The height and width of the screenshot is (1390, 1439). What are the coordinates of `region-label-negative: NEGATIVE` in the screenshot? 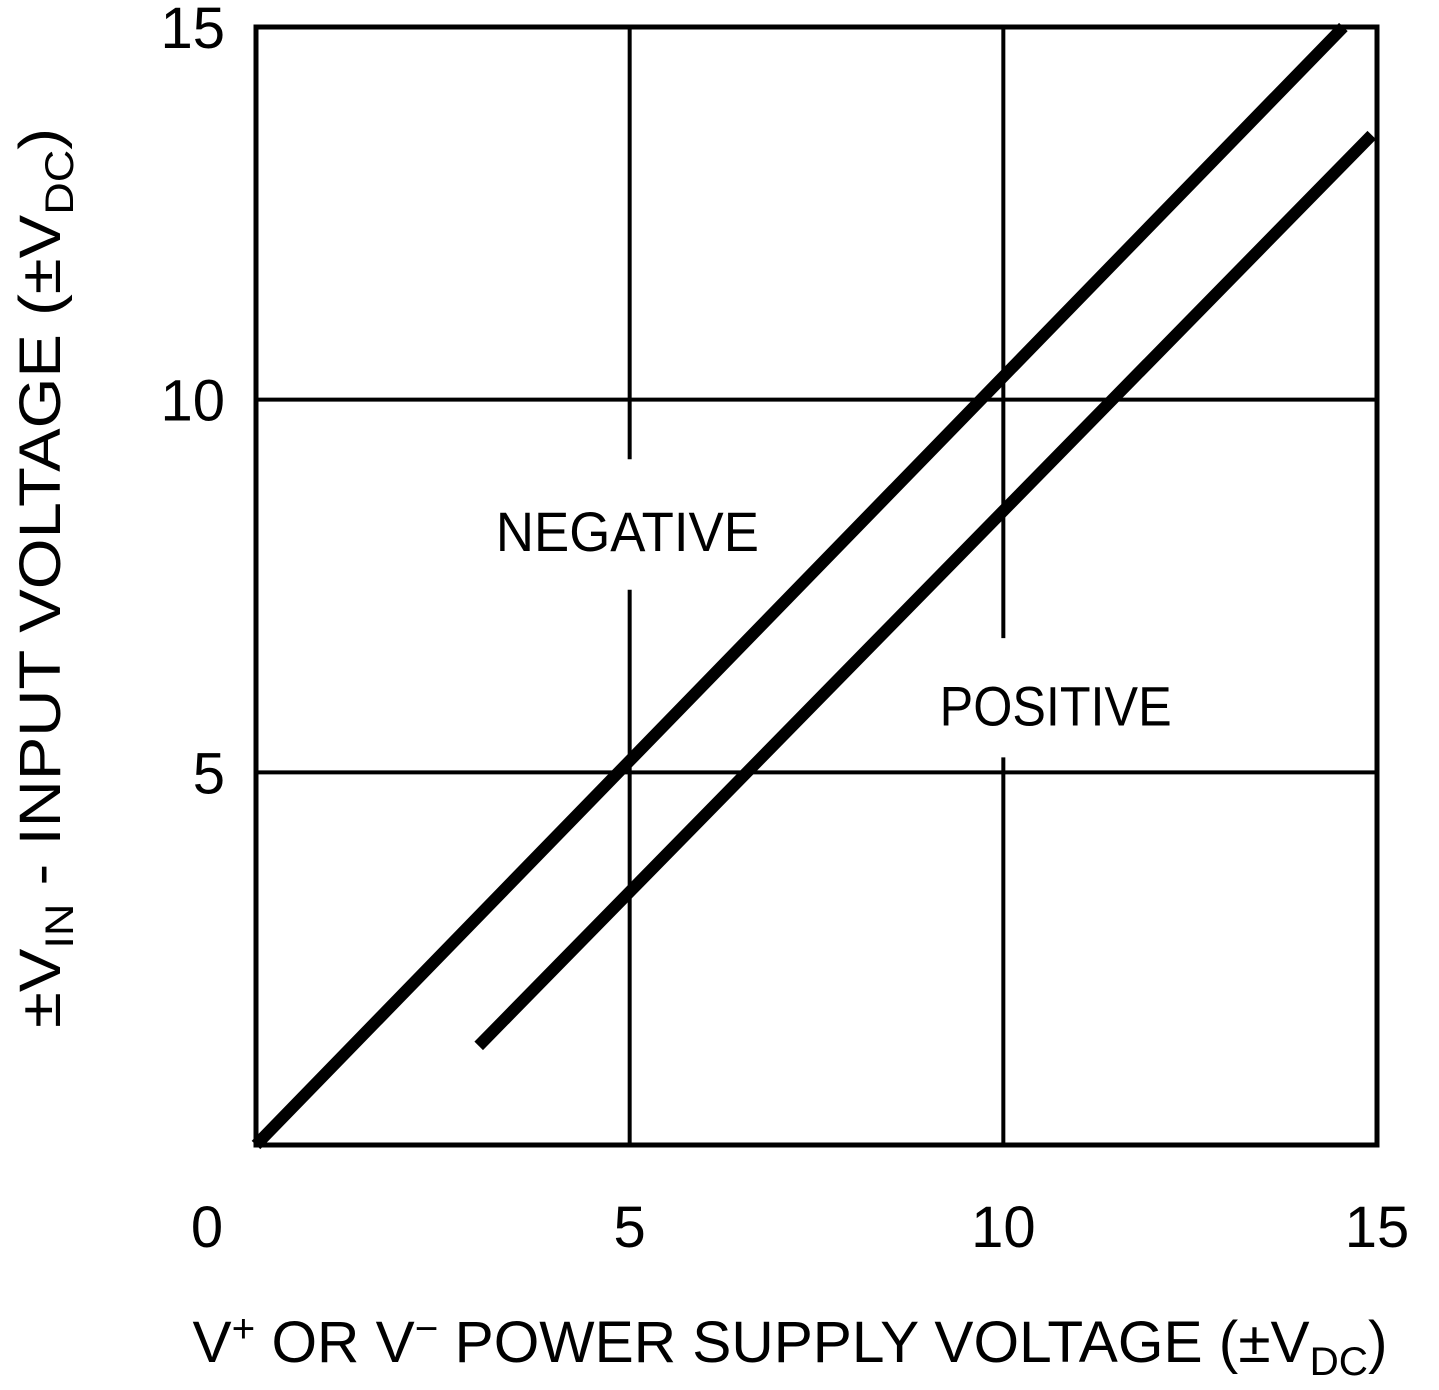 It's located at (627, 531).